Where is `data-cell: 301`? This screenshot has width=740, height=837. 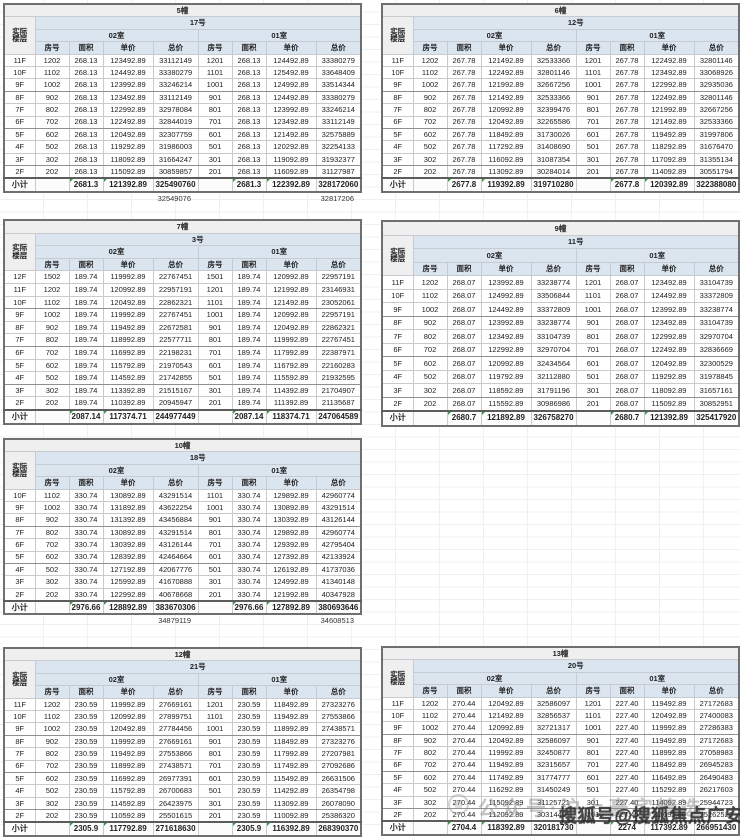 data-cell: 301 is located at coordinates (593, 390).